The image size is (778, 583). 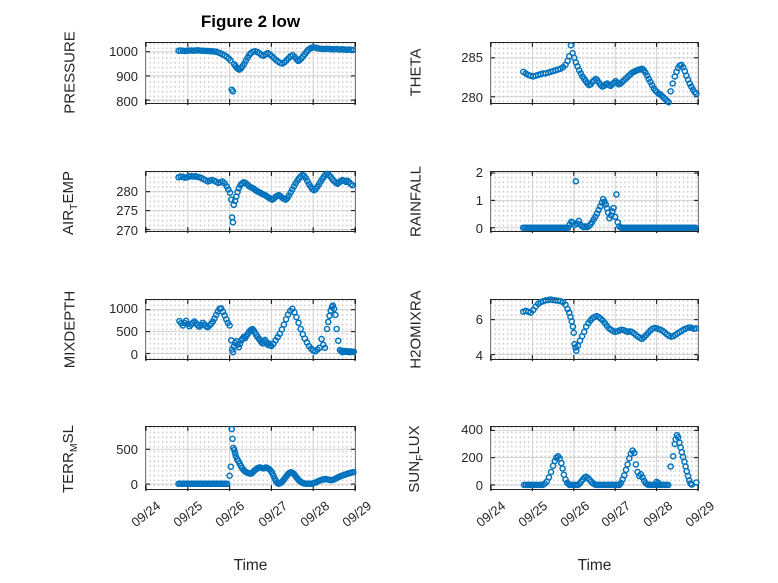 I want to click on y-tick-label: 1, so click(x=479, y=200).